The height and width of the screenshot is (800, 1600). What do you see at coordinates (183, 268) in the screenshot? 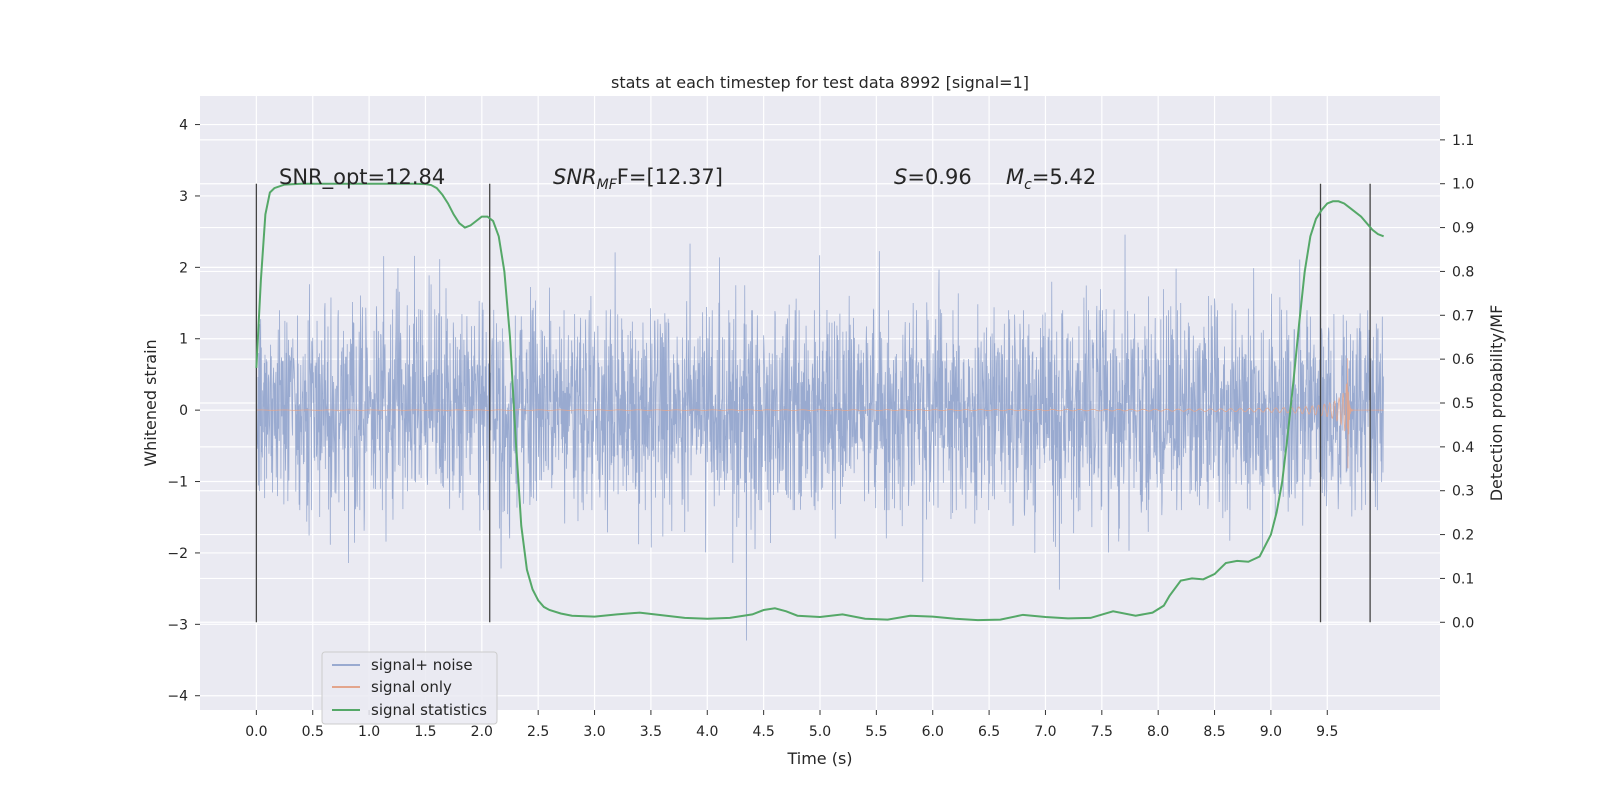
I see `y-left-tick-label: 2` at bounding box center [183, 268].